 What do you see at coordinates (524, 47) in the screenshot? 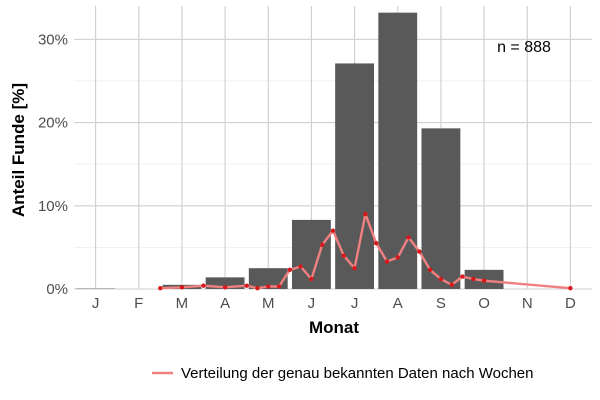
I see `n-annotation: n = 888` at bounding box center [524, 47].